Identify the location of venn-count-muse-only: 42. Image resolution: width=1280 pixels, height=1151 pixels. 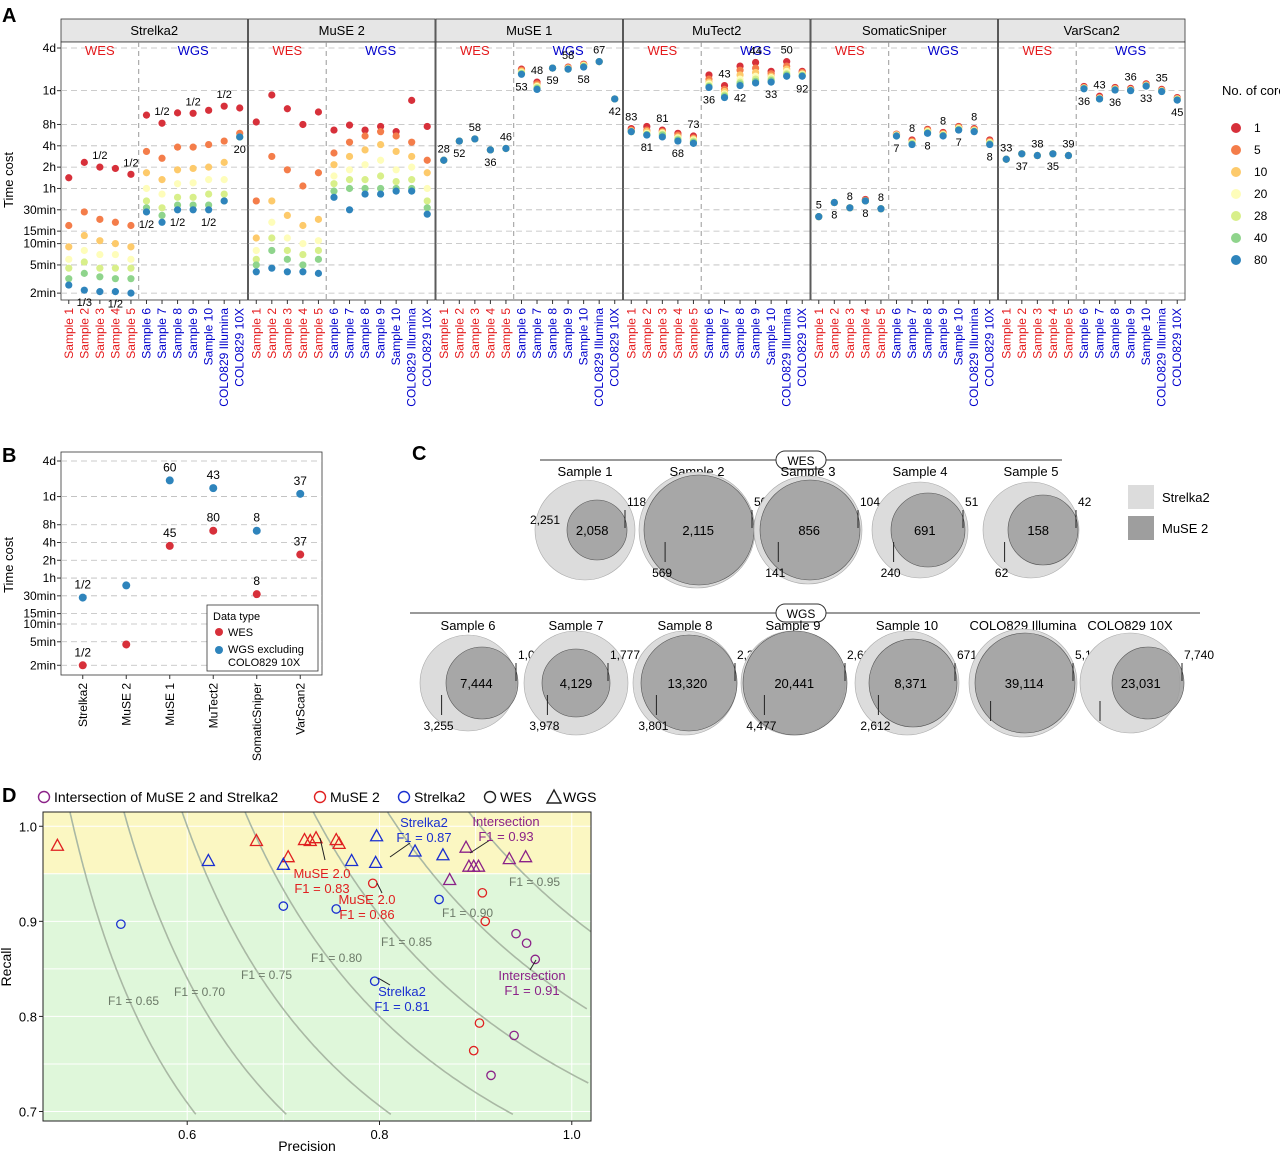
(1085, 502).